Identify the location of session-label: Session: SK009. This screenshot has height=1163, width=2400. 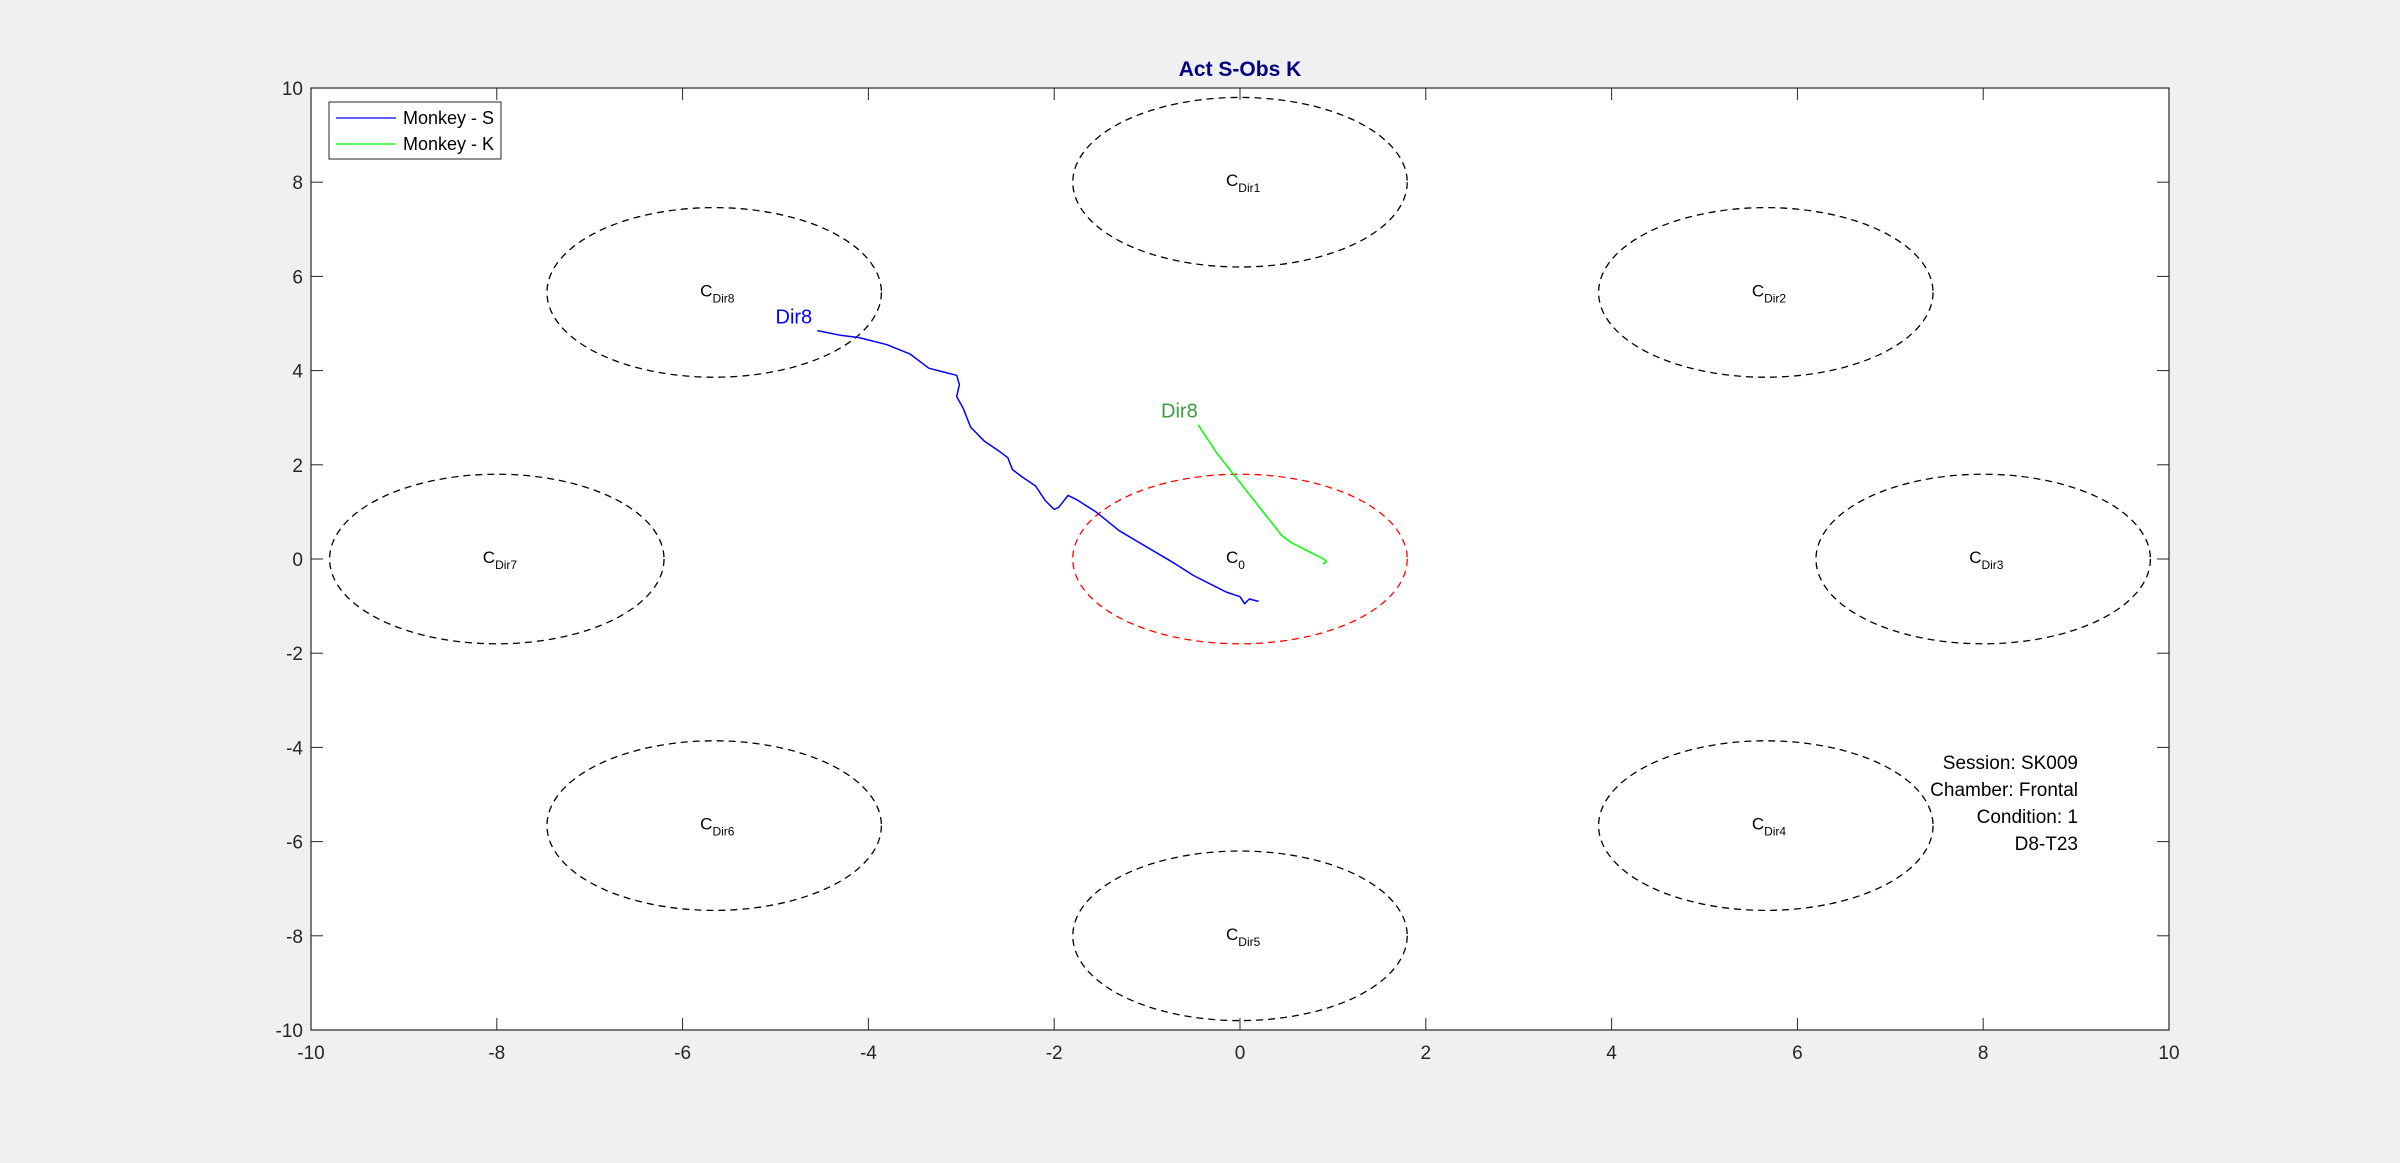
(2010, 763).